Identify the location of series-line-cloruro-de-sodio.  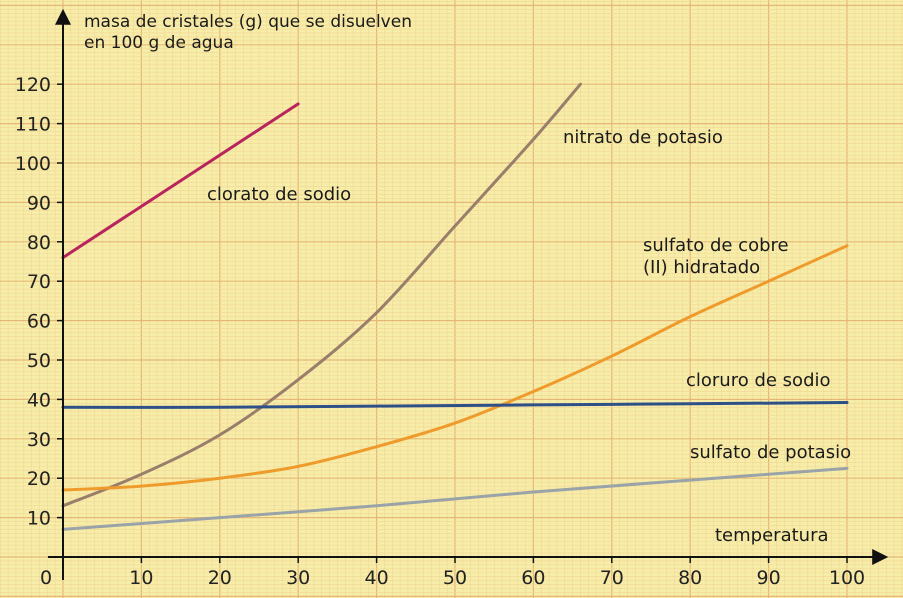
(455, 405).